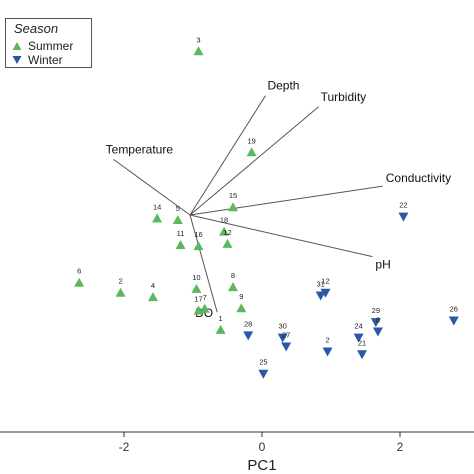  I want to click on x-tick-label: 0, so click(262, 447).